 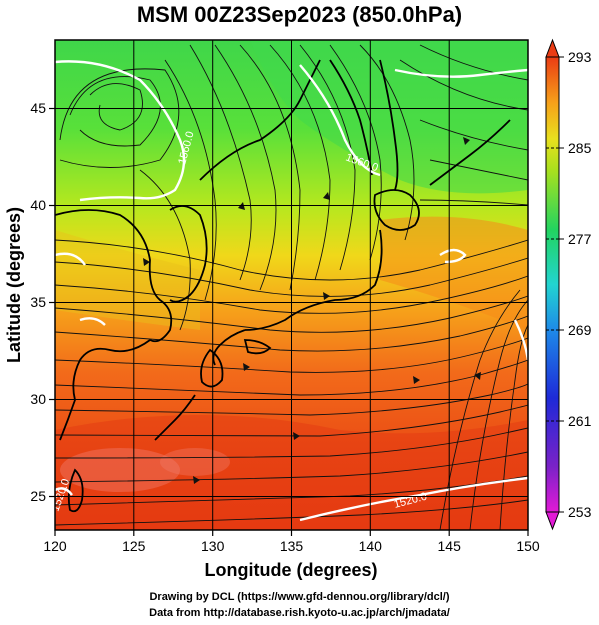 I want to click on lon-tick-label: 145, so click(x=450, y=546).